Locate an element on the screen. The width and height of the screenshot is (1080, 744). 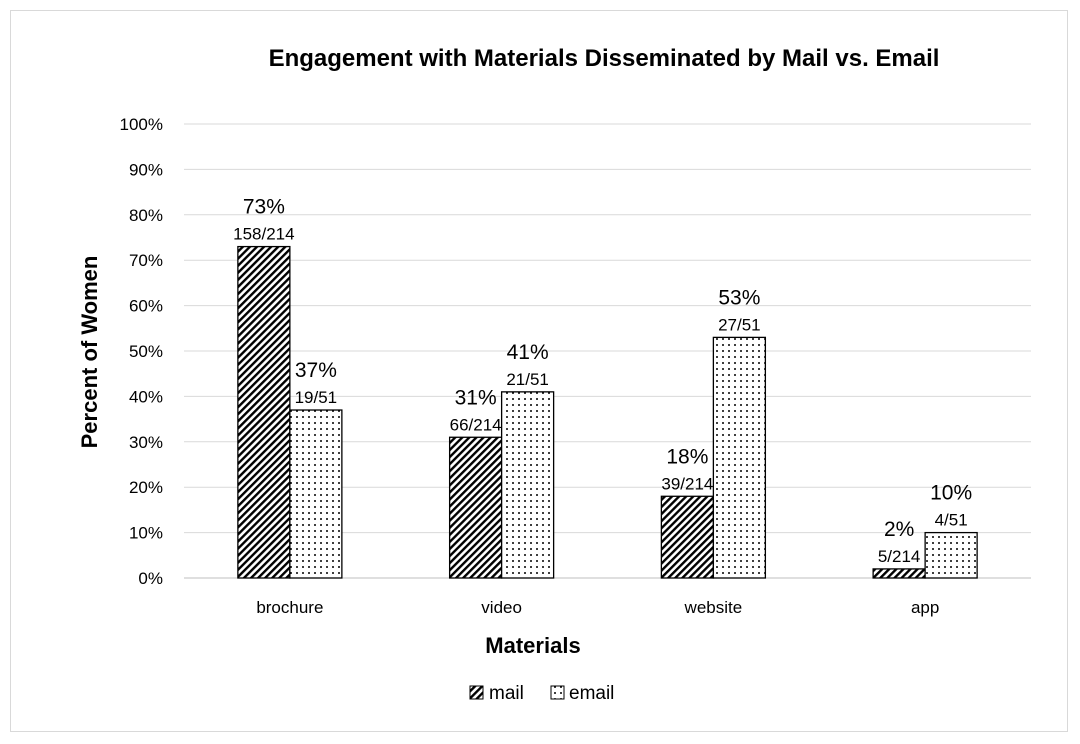
bar-email-brochure is located at coordinates (316, 494).